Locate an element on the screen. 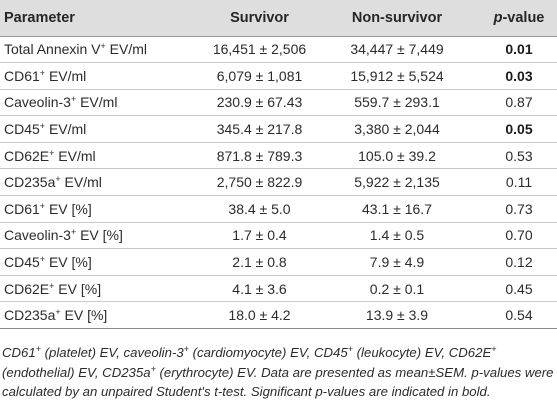  cell-pvalue: 0.05 is located at coordinates (519, 129).